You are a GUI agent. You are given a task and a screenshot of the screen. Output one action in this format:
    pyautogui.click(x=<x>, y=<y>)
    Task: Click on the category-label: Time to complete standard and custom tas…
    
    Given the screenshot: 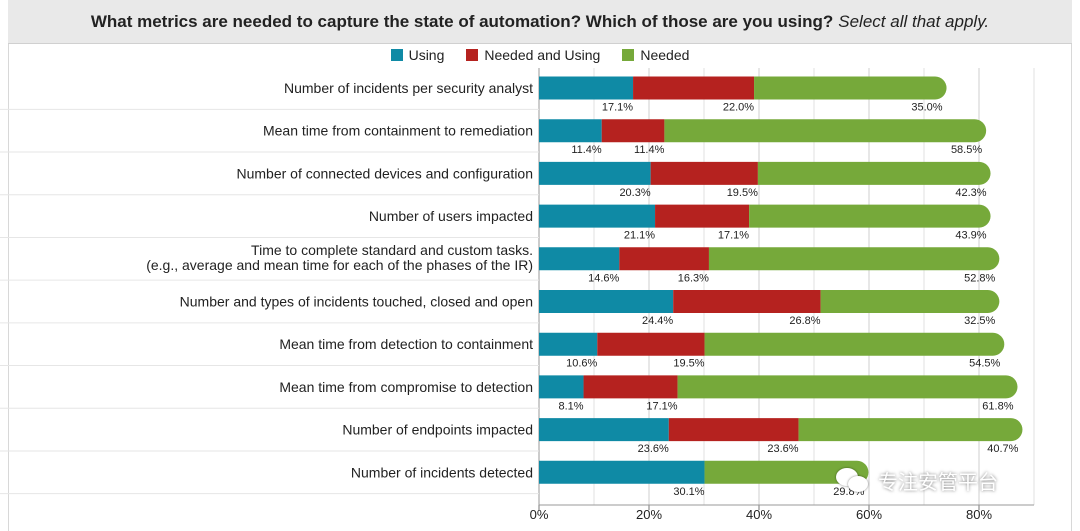 What is the action you would take?
    pyautogui.click(x=392, y=250)
    